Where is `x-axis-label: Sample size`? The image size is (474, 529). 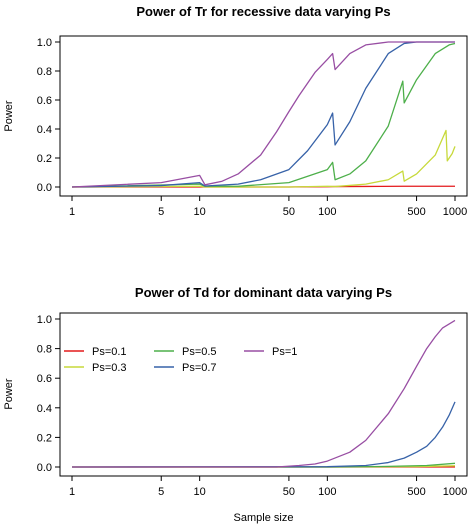 x-axis-label: Sample size is located at coordinates (264, 518).